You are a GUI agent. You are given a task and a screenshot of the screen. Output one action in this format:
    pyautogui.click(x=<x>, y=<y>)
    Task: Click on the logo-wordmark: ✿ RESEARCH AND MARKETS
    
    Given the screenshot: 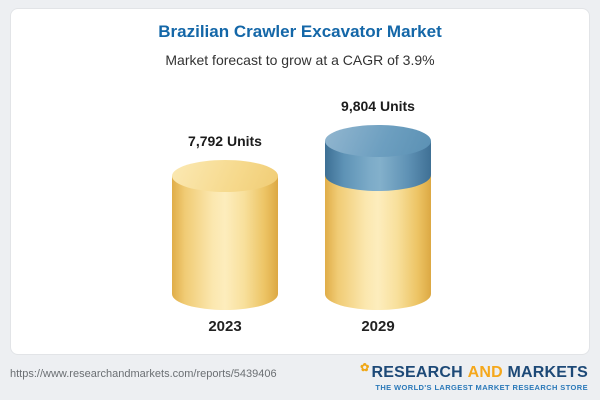 What is the action you would take?
    pyautogui.click(x=474, y=370)
    